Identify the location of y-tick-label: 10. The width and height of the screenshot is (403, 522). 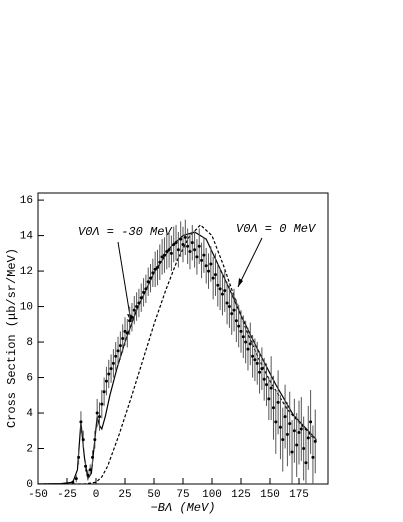
(26, 307).